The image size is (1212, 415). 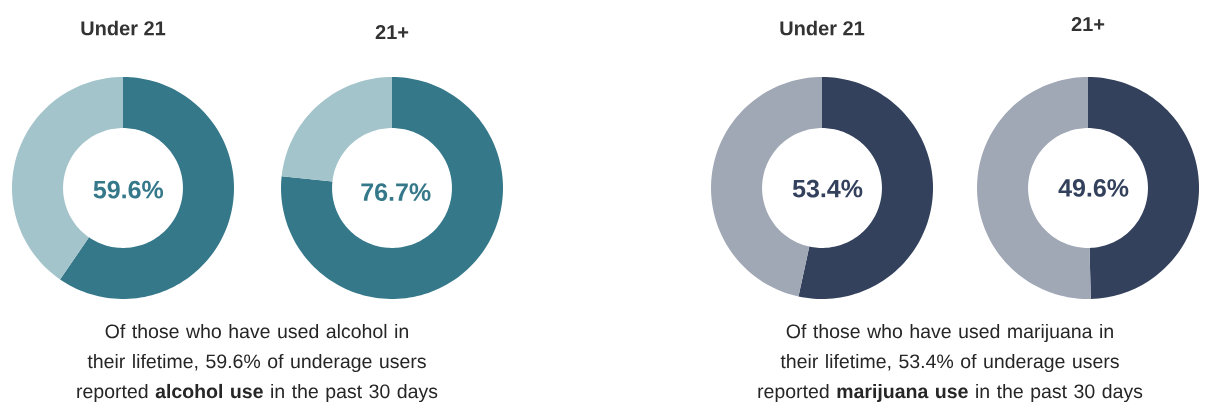 I want to click on text: Of those who have used alcohol in their lifetime, 59.6% of underage users reported alcohol use in the past 30 days, so click(x=257, y=363).